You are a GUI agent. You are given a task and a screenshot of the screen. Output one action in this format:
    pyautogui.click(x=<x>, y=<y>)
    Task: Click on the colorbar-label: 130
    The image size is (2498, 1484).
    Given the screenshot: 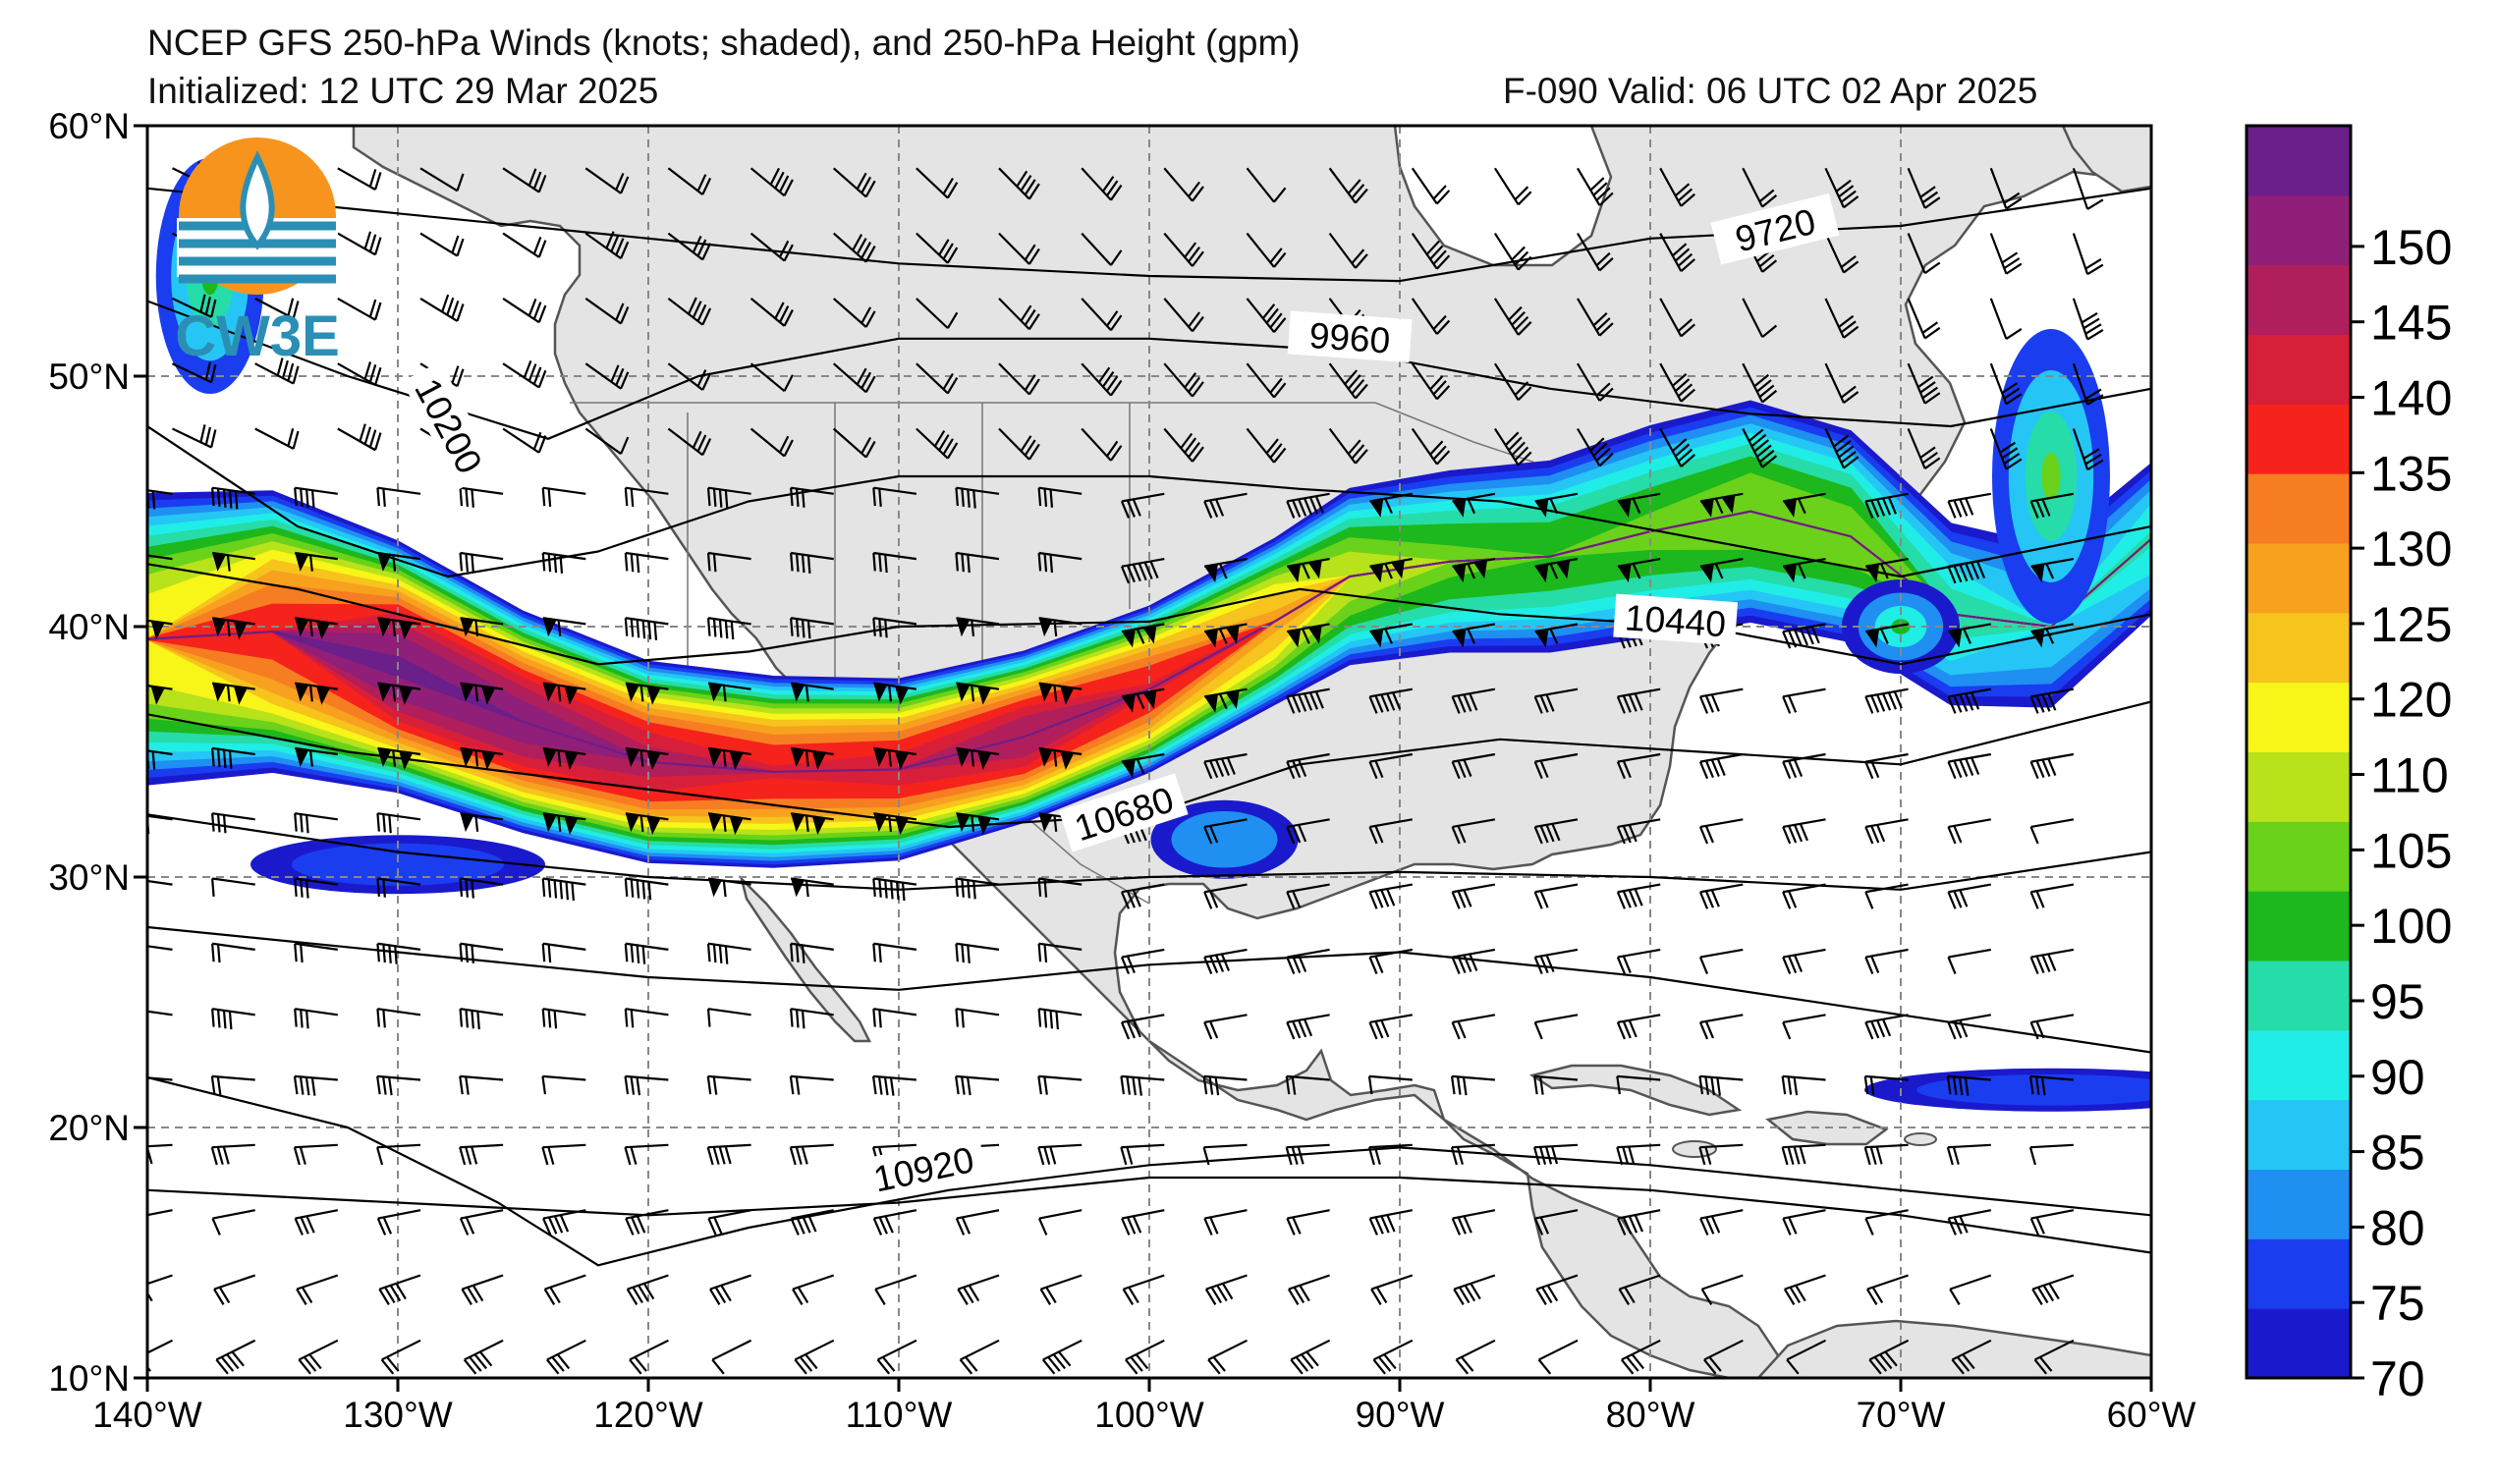 What is the action you would take?
    pyautogui.click(x=2411, y=549)
    